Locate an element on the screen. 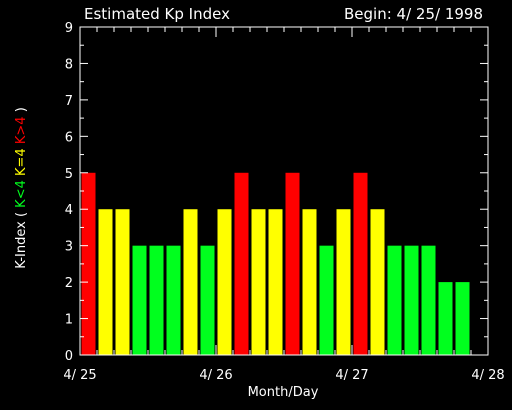 This screenshot has height=410, width=512. y-axis-label-prefix: K-Index ( is located at coordinates (21, 240).